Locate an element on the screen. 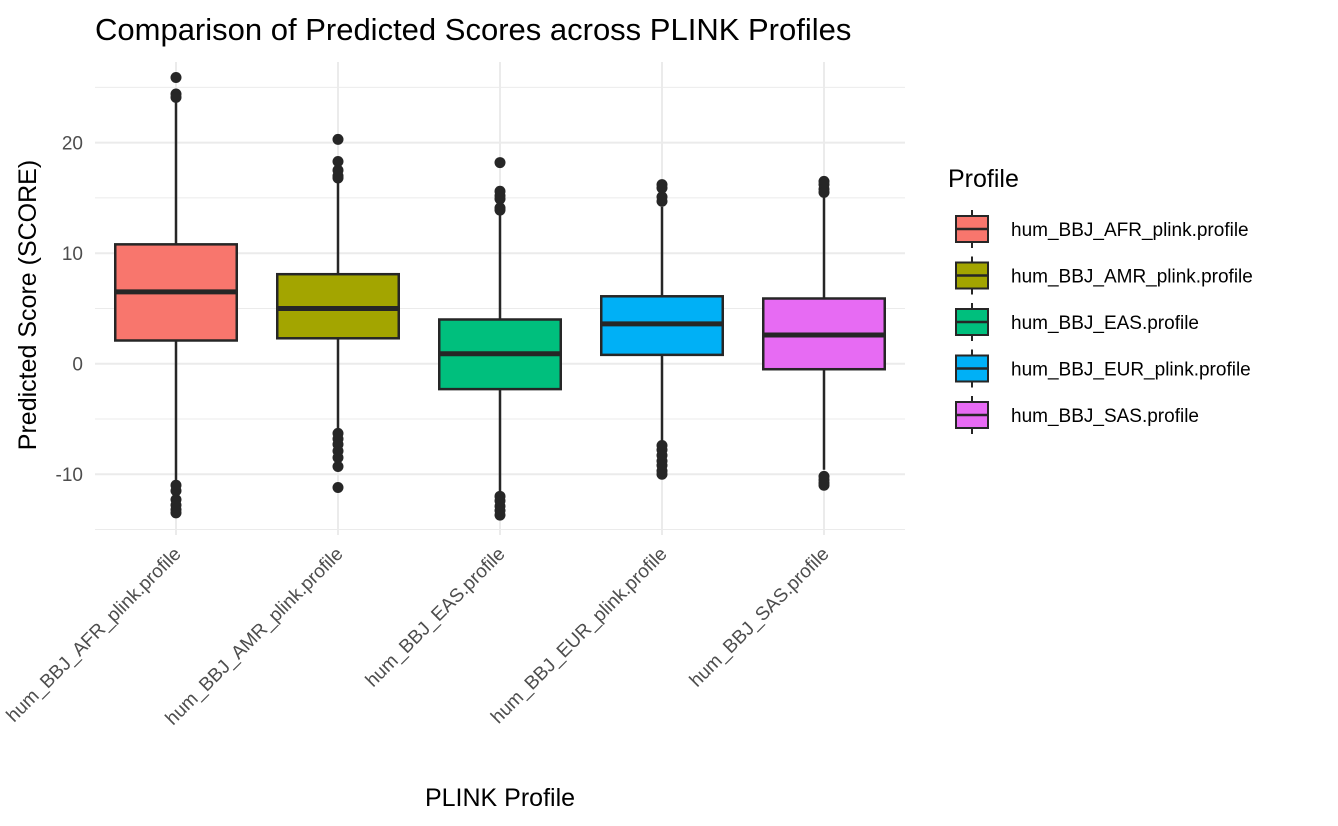 Image resolution: width=1338 pixels, height=826 pixels. legend-title: Profile is located at coordinates (983, 179).